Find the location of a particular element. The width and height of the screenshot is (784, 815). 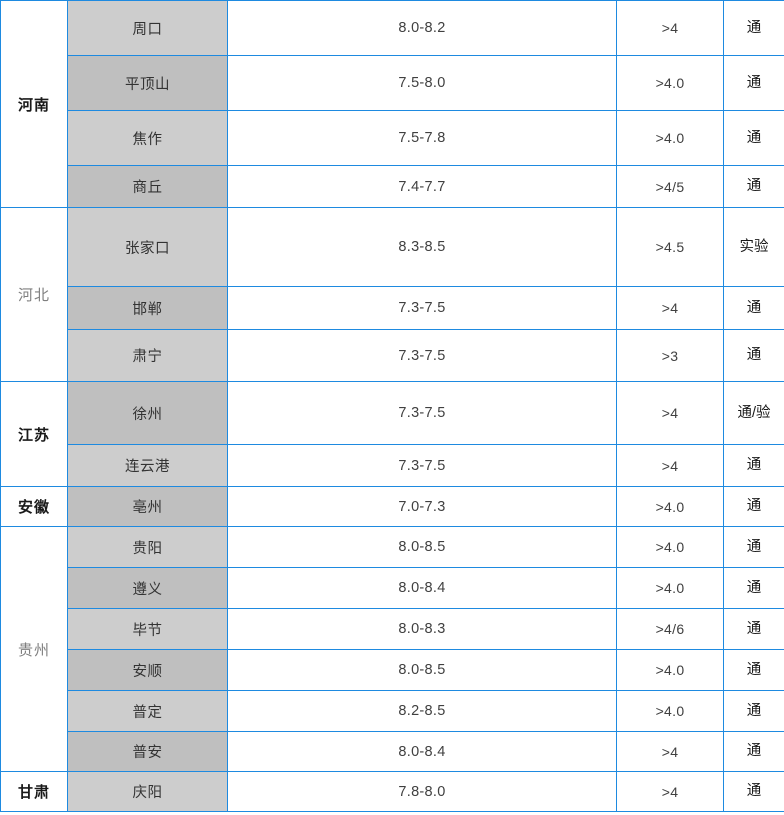

city-cell: 周口 is located at coordinates (147, 28).